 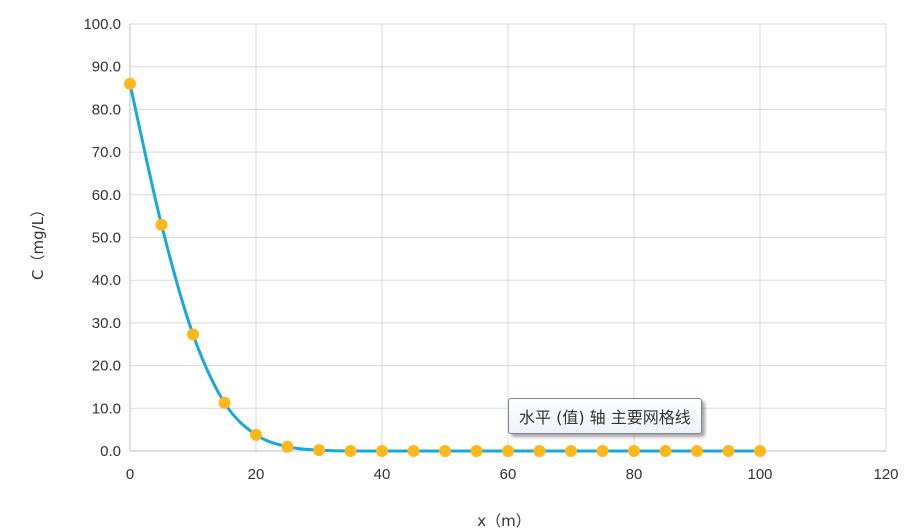 What do you see at coordinates (106, 109) in the screenshot?
I see `y-tick-label: 80.0` at bounding box center [106, 109].